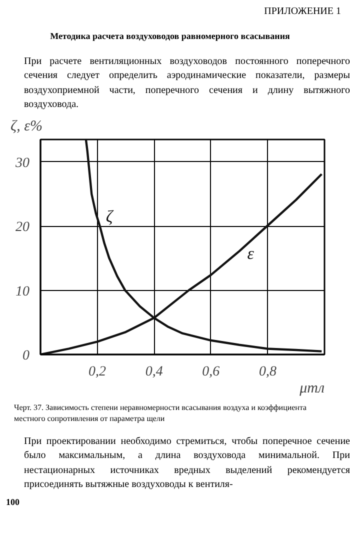 The width and height of the screenshot is (350, 560). What do you see at coordinates (13, 502) in the screenshot?
I see `text: 100` at bounding box center [13, 502].